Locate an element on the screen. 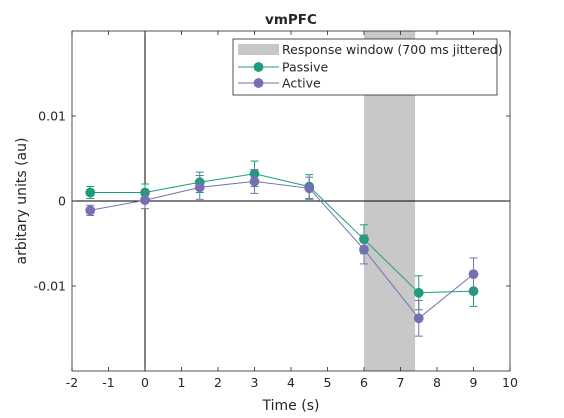 The width and height of the screenshot is (564, 418). x-axis-label: Time (s) is located at coordinates (291, 406).